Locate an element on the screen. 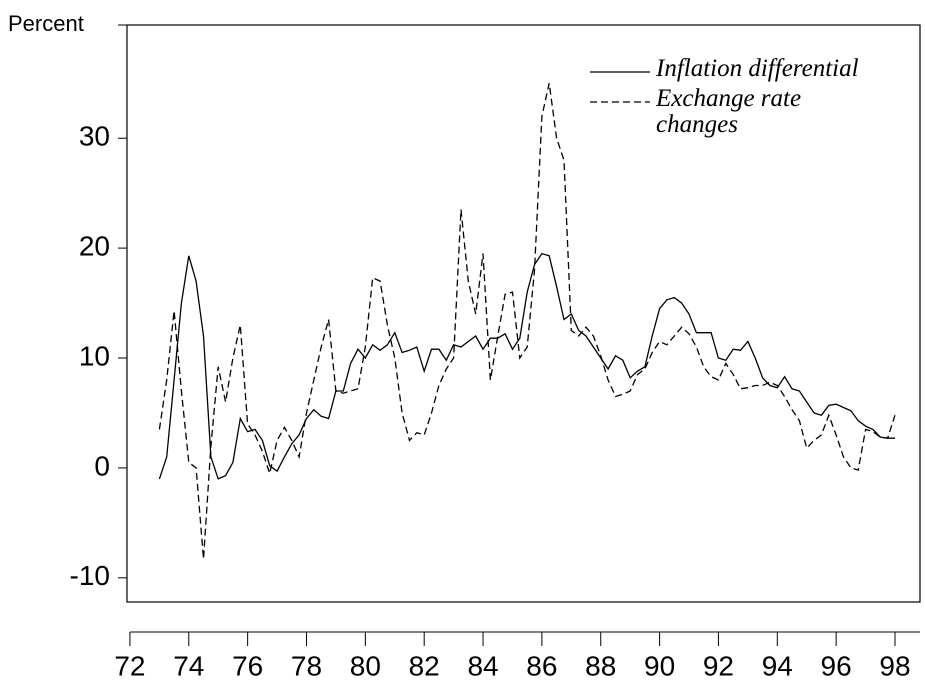 This screenshot has height=698, width=925. y-tick-label: 0 is located at coordinates (102, 465).